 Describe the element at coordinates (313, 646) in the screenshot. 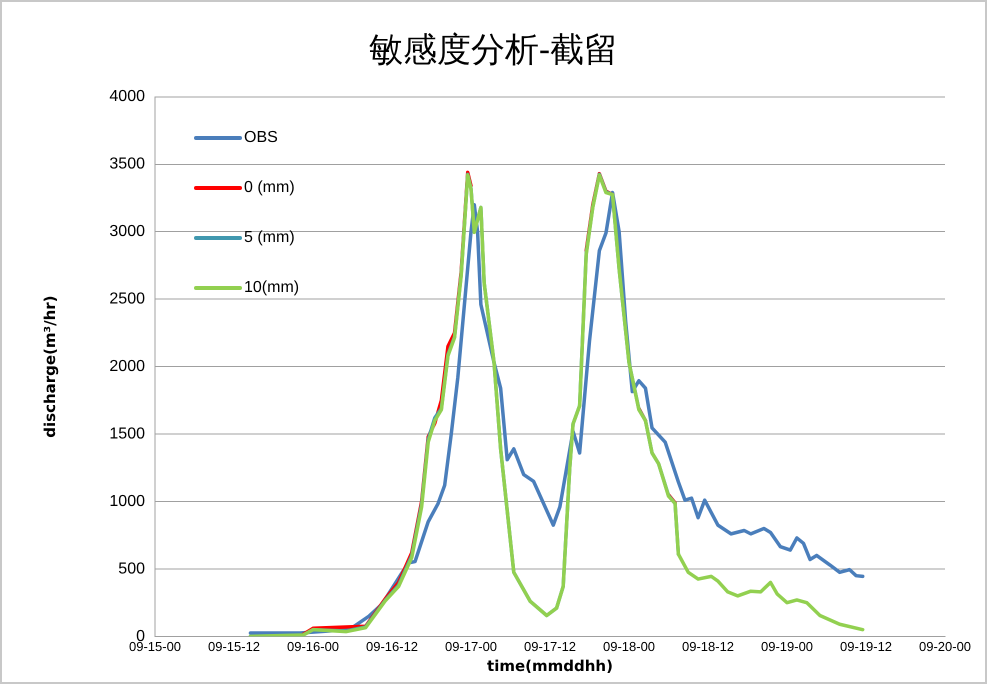

I see `x-tick-label: 09-16-00` at that location.